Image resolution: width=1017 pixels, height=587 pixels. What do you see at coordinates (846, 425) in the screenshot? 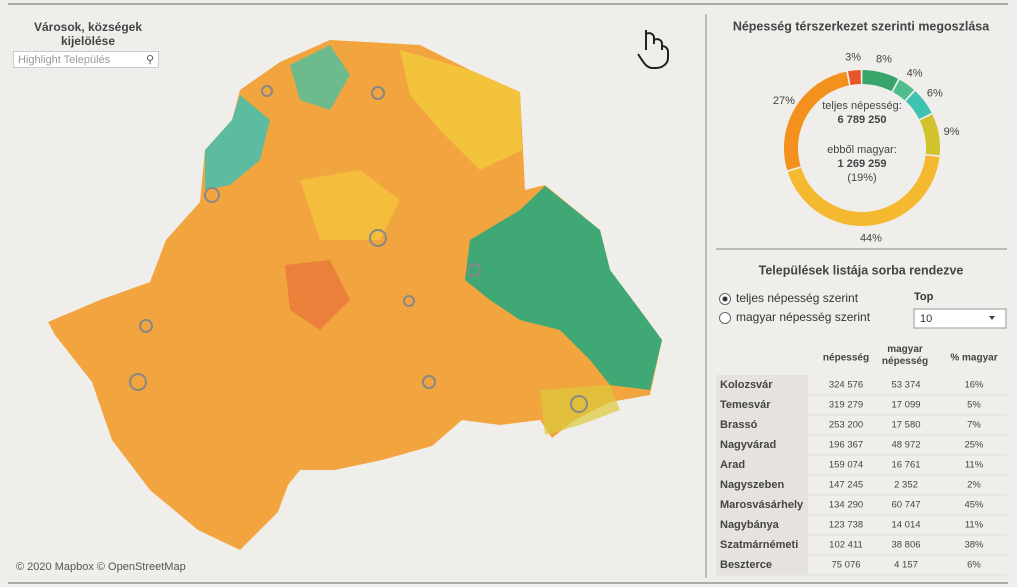
I see `cell: 253 200` at bounding box center [846, 425].